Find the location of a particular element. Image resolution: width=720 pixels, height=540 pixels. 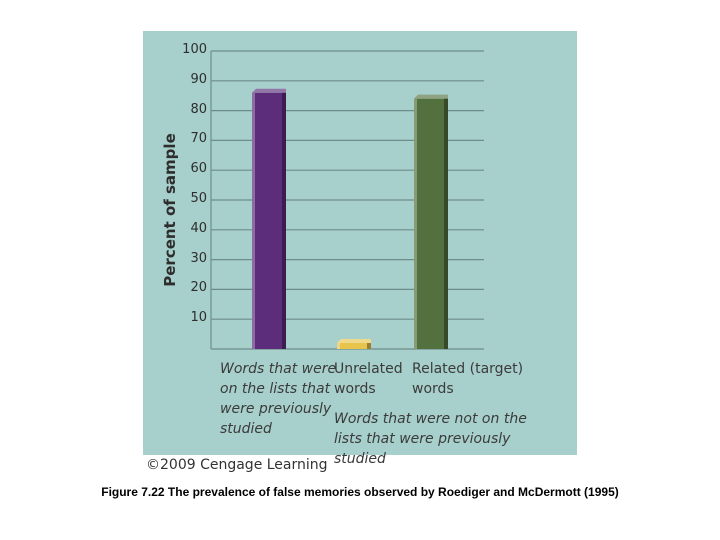

y-axis-title-text: Percent of sample is located at coordinates (170, 210).